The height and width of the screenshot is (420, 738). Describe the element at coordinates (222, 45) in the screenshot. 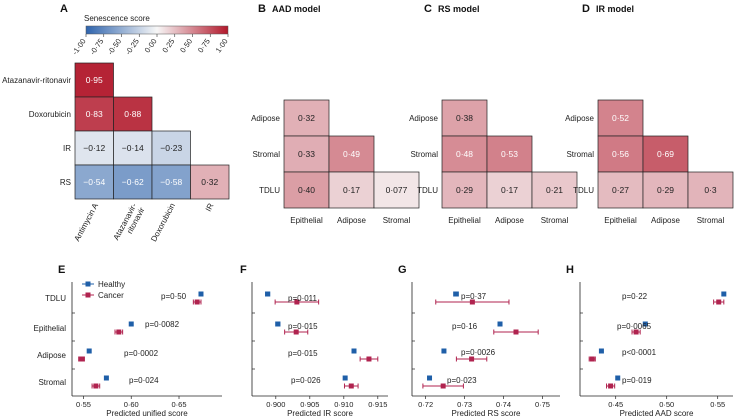

I see `colorbar-tick-label: 1·00` at that location.